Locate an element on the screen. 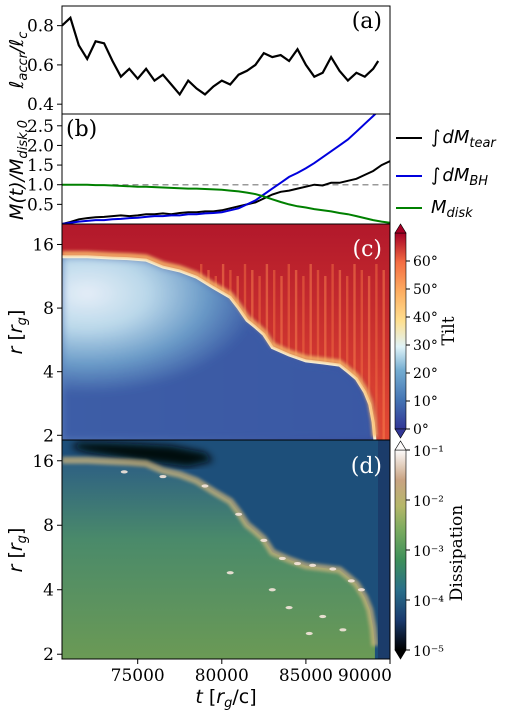 This screenshot has height=717, width=514. panel-b-y-tick-label: 2.5 is located at coordinates (40, 127).